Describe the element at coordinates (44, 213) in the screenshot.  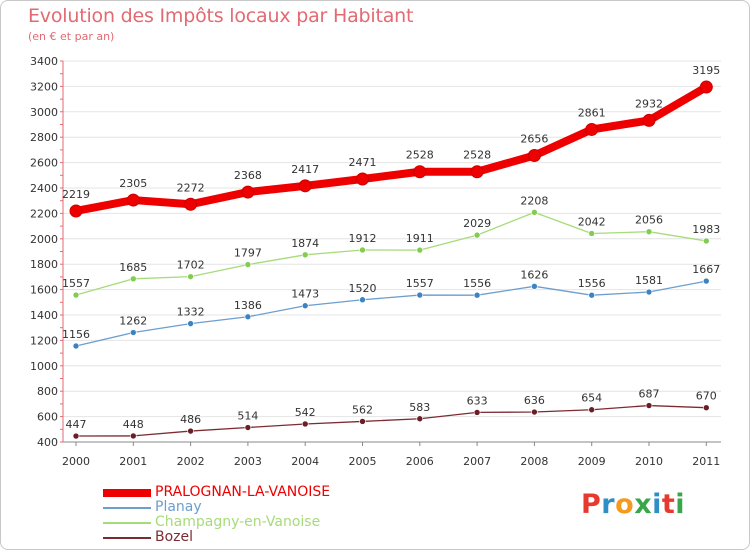
I see `y-tick-label: 2200` at that location.